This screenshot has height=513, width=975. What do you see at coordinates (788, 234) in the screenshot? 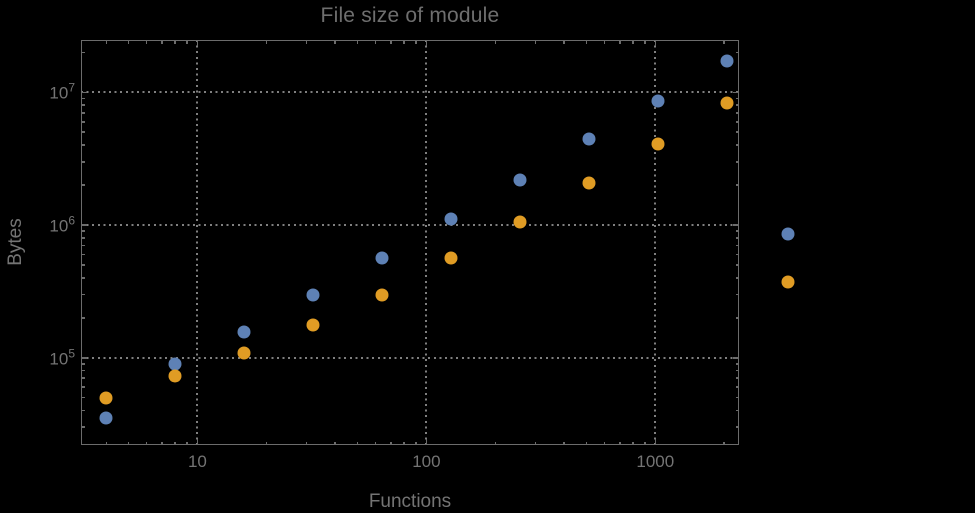
I see `data-point-series-1-x3800` at bounding box center [788, 234].